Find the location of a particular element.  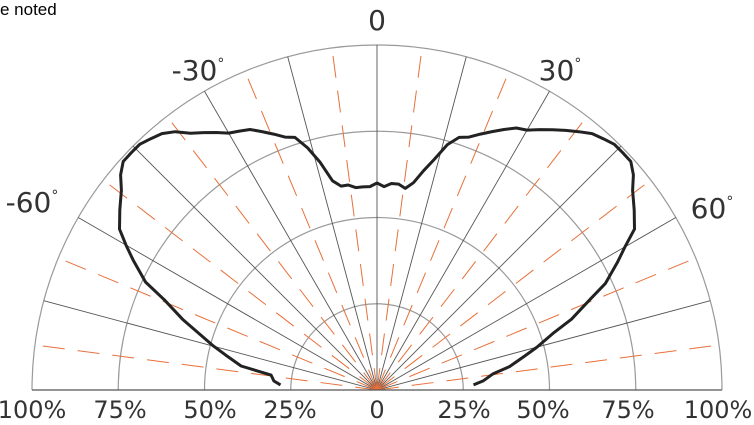

radial-label-8: 100% is located at coordinates (718, 410).